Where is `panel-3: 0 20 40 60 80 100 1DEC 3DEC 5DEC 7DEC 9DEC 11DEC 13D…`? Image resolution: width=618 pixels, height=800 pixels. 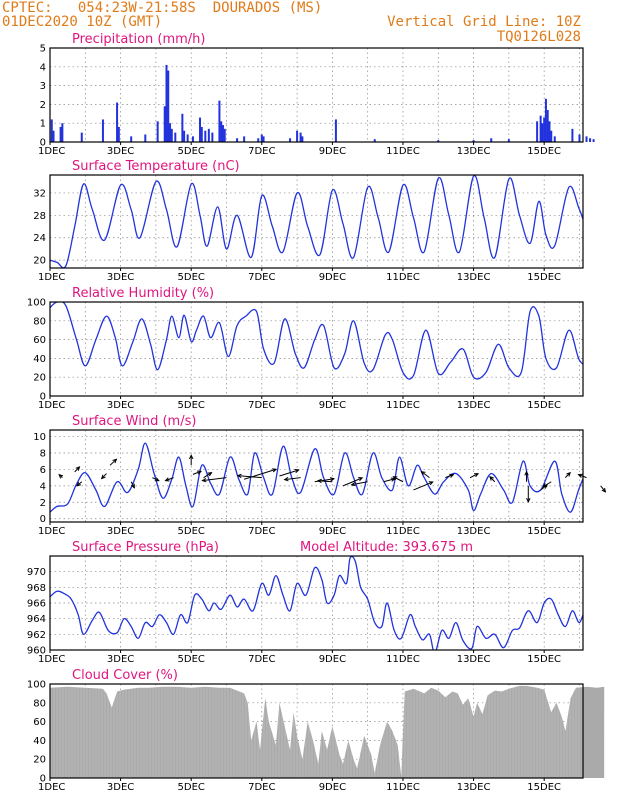 panel-3: 0 20 40 60 80 100 1DEC 3DEC 5DEC 7DEC 9DEC 11DEC 13D… is located at coordinates (305, 348).